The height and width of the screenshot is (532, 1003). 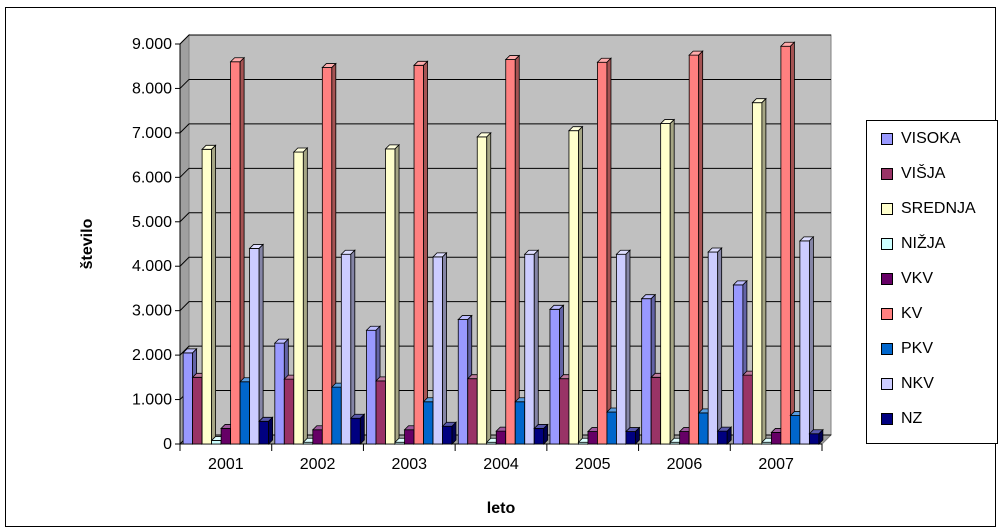 I want to click on legend: VISOKA VIŠJA SREDNJA NIŽJA VKV KV PKV NKV NZ, so click(x=932, y=282).